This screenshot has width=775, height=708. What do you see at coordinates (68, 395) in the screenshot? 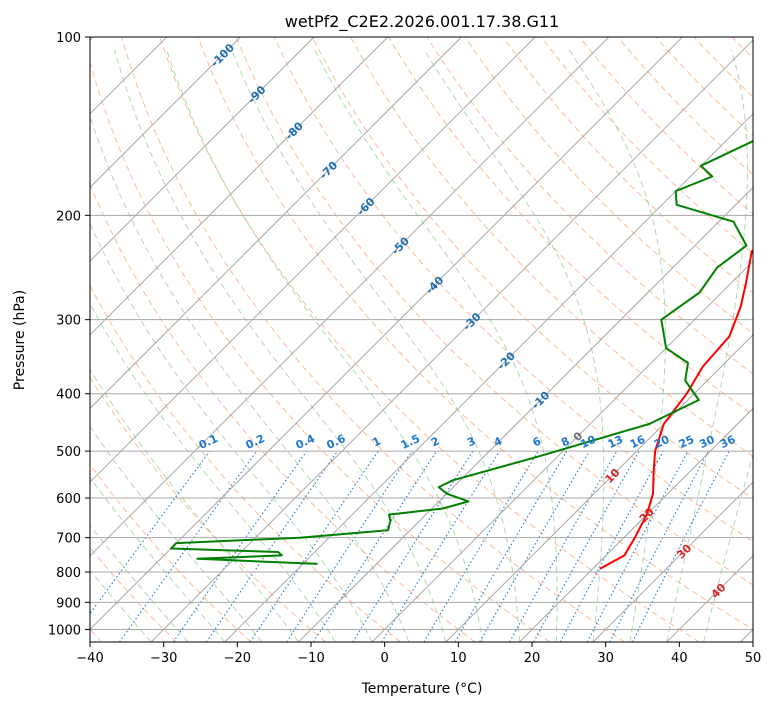
I see `y-tick-label: 400` at bounding box center [68, 395].